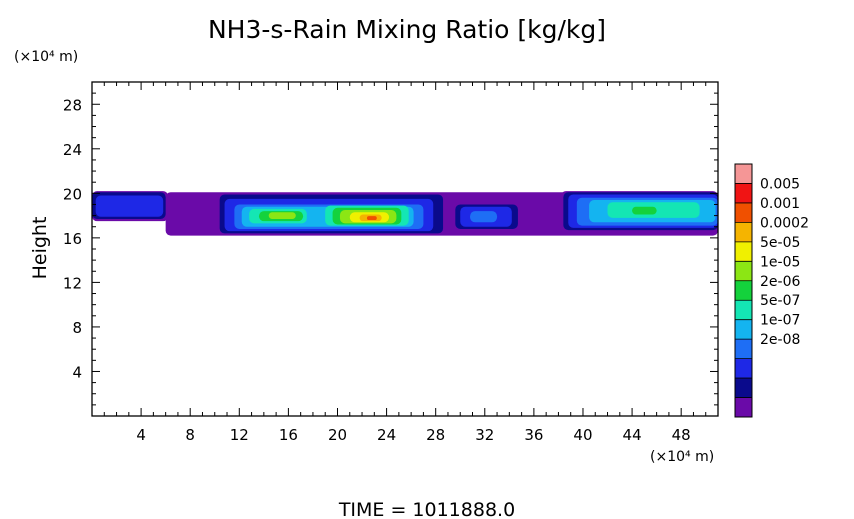 The height and width of the screenshot is (519, 854). I want to click on contour-fill, so click(405, 213).